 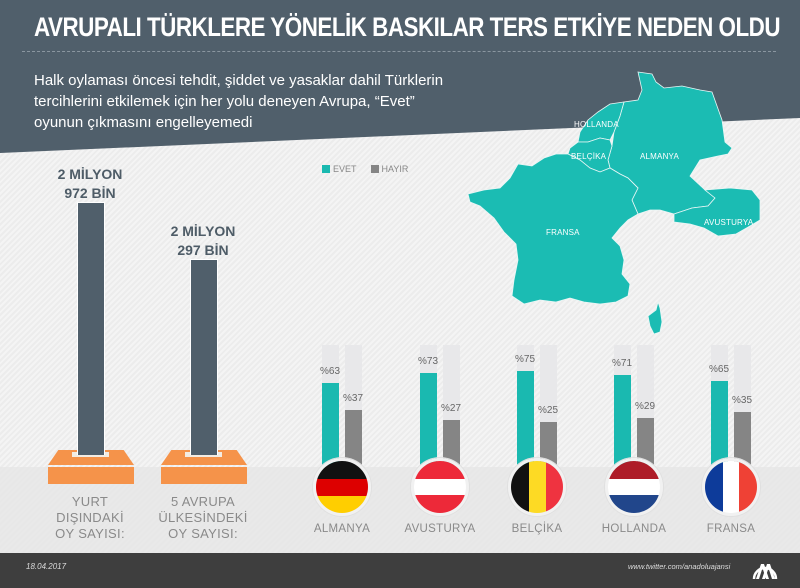 I want to click on europe-vote-bar, so click(x=204, y=357).